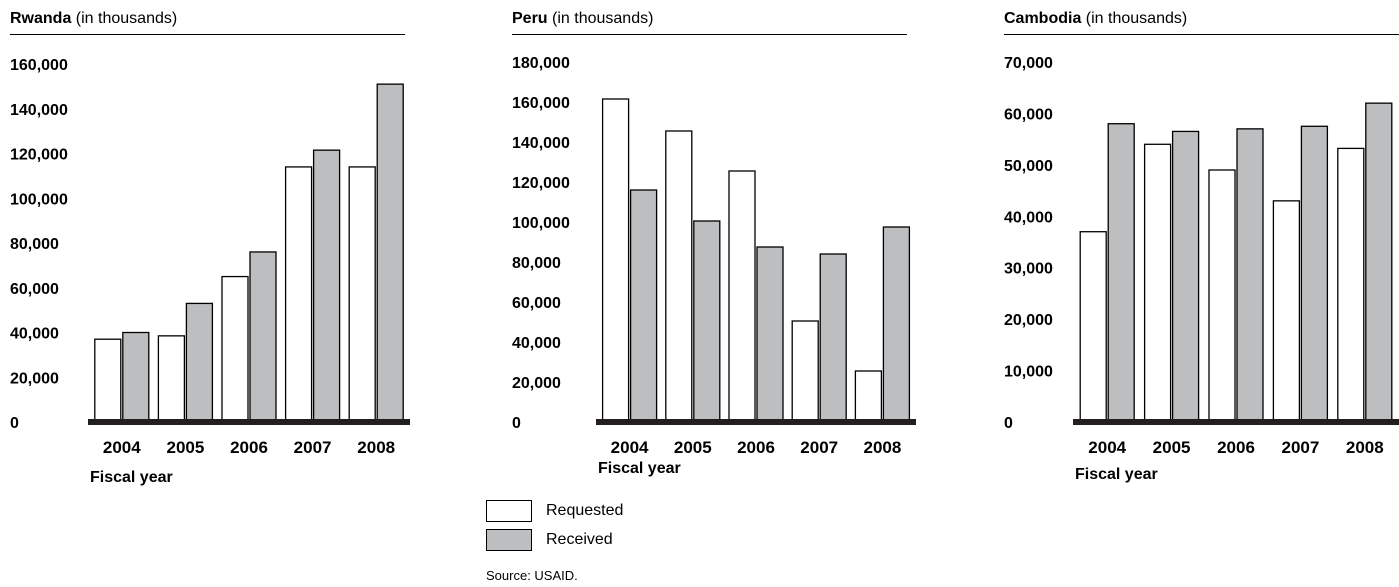  I want to click on y-tick-label: 10,000, so click(1028, 372).